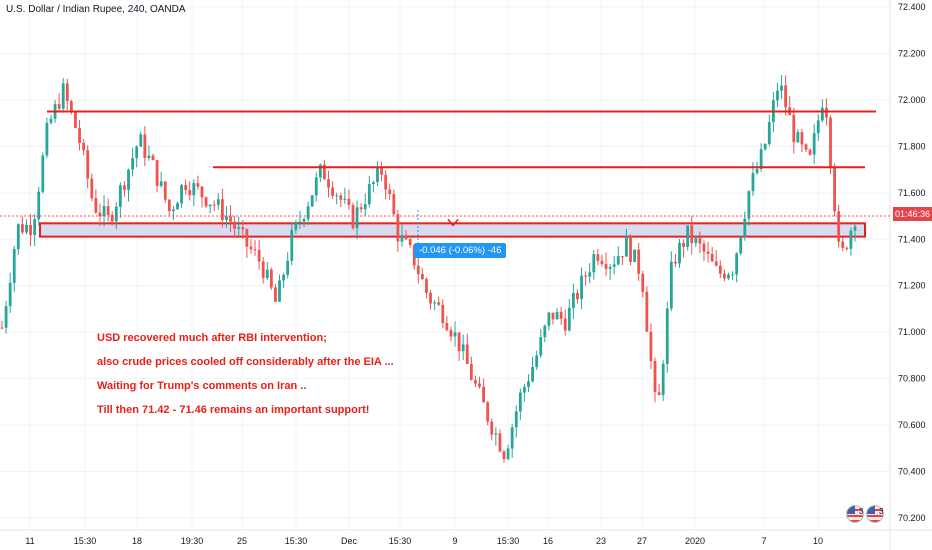 The width and height of the screenshot is (932, 550). What do you see at coordinates (865, 516) in the screenshot?
I see `economic-events: 3 3` at bounding box center [865, 516].